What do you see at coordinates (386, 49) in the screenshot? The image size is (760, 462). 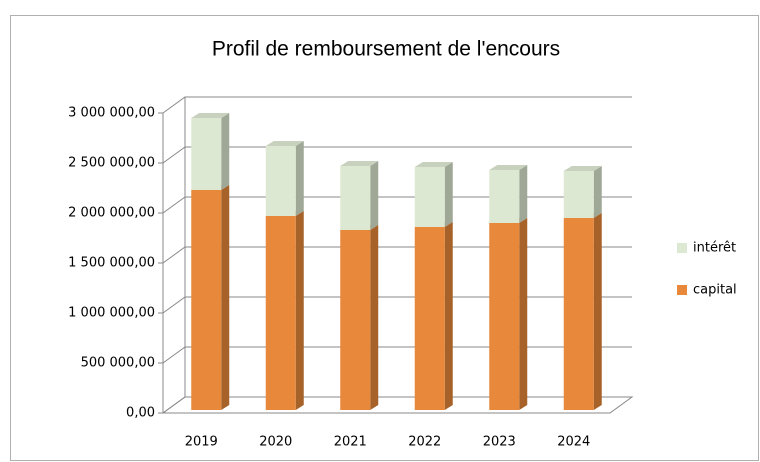 I see `chart-title: Profil de remboursement de l'encours` at bounding box center [386, 49].